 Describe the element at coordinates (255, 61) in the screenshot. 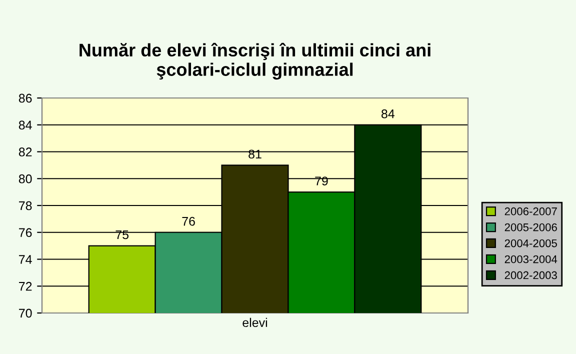

I see `chart-title: Număr de elevi înscrişi în ultimii cinci ani şcolari-ciclul gimnazial` at that location.